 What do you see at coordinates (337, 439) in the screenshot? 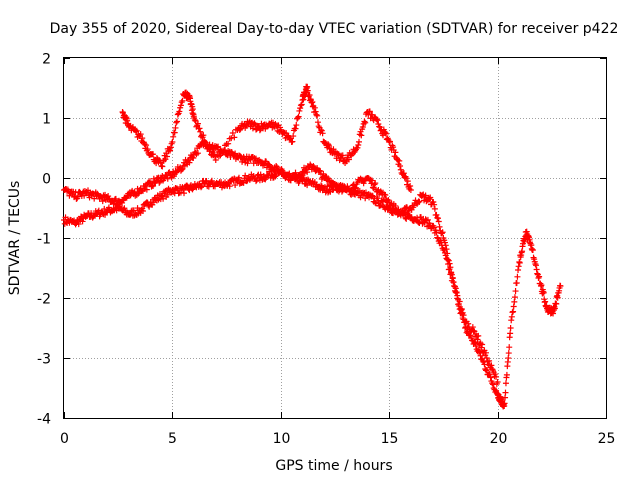
I see `x-tick-labels: 0 5 10 15 20 25` at bounding box center [337, 439].